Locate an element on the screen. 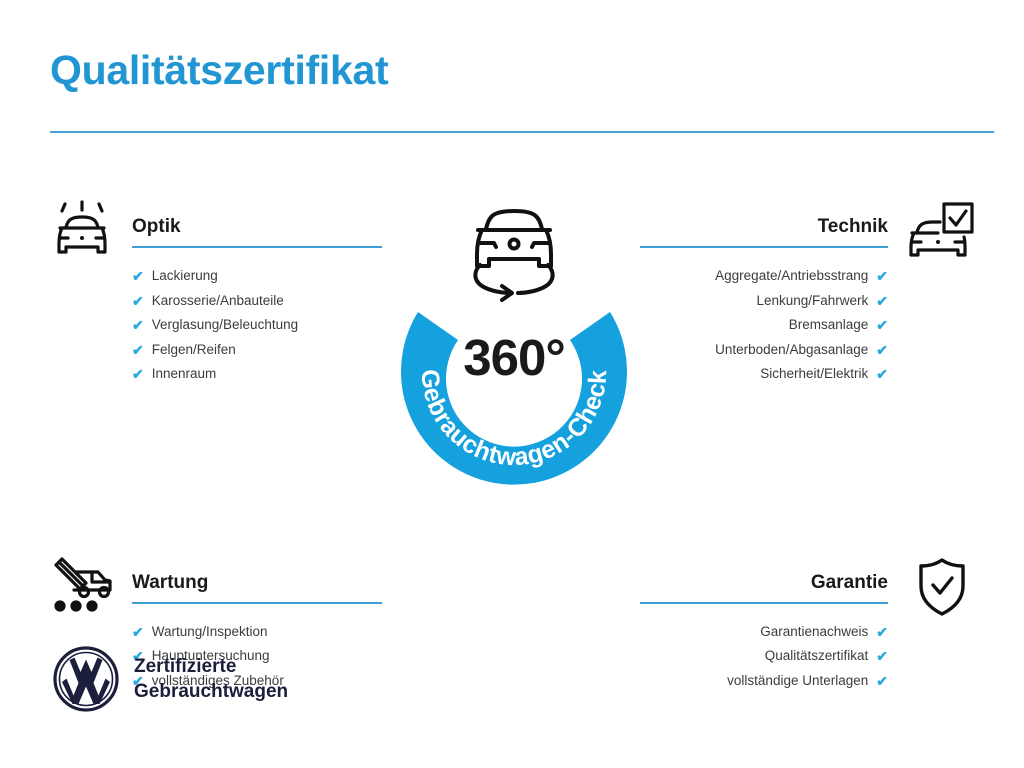 Image resolution: width=1024 pixels, height=768 pixels. list-item: Aggregate/Antriebsstrang ✔ is located at coordinates (809, 276).